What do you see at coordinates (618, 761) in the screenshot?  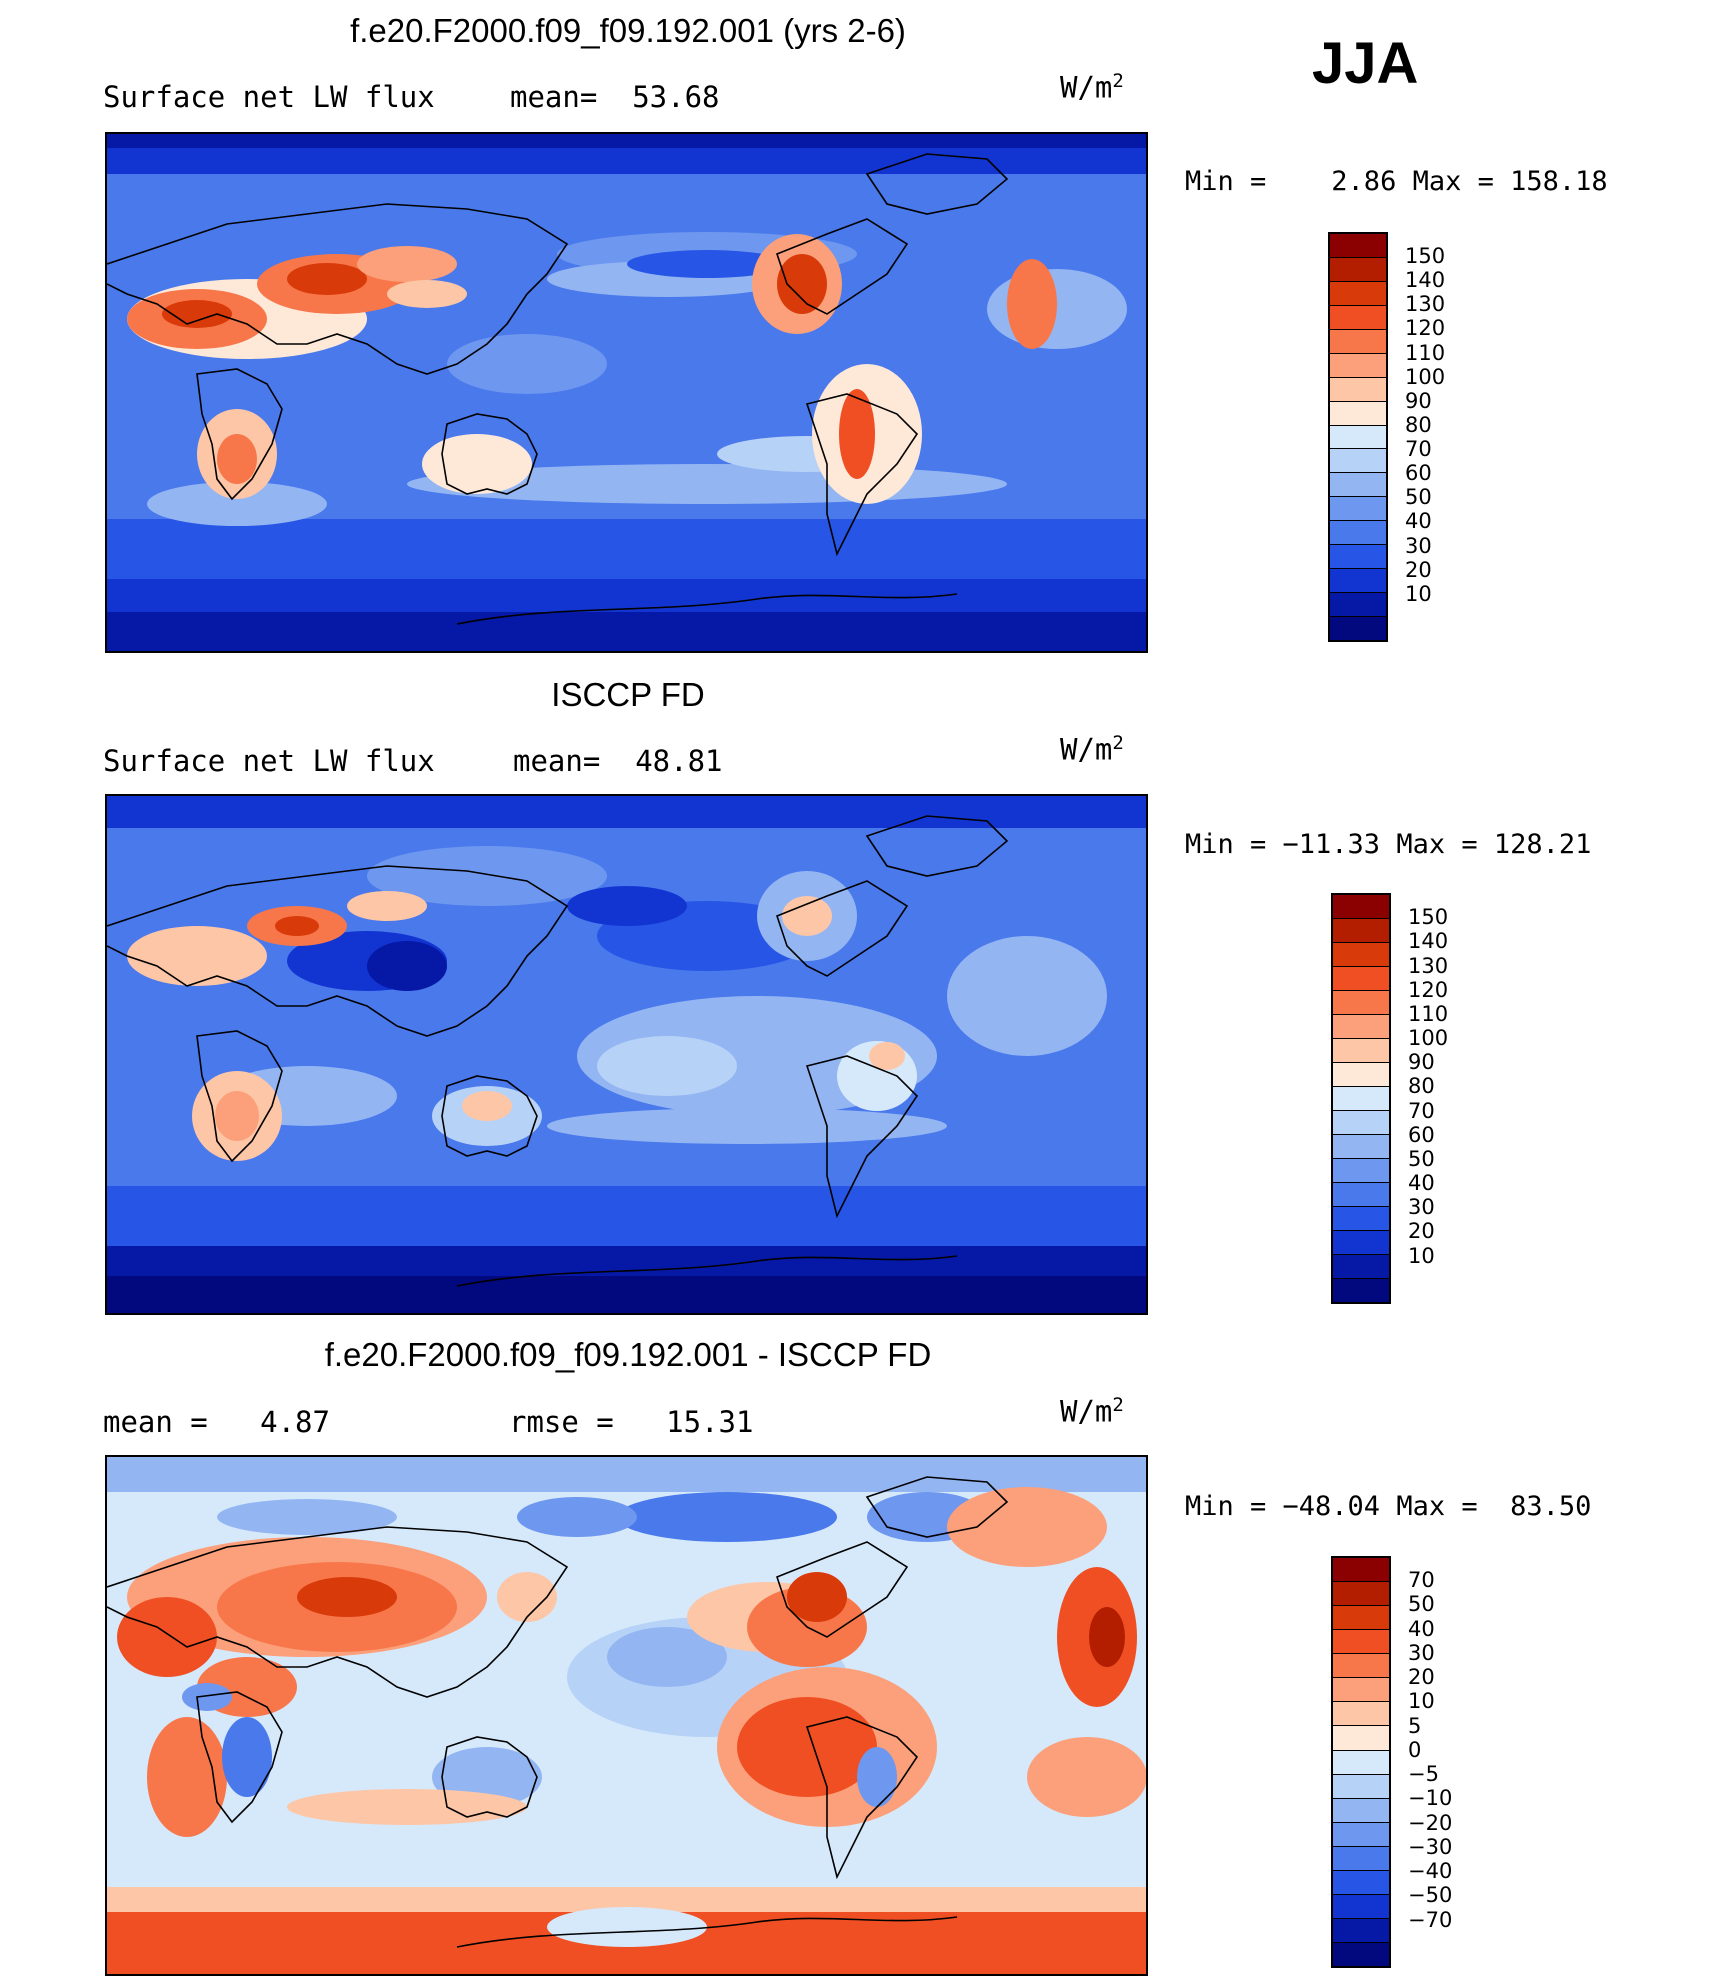 I see `panel-2-mean: mean= 48.81` at bounding box center [618, 761].